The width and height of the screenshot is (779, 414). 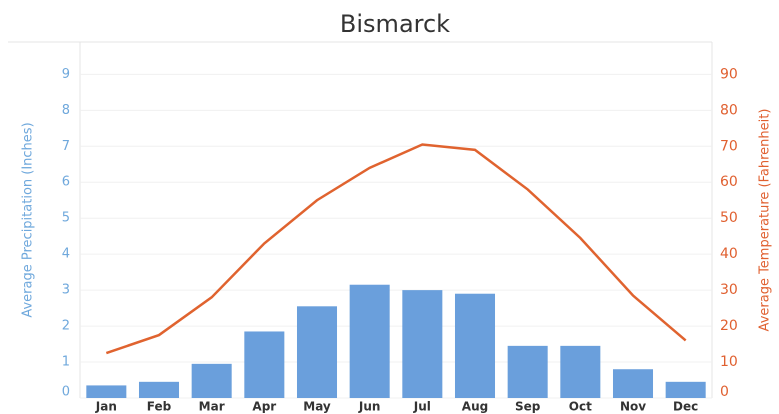 What do you see at coordinates (422, 407) in the screenshot?
I see `x-tick-label: Jul` at bounding box center [422, 407].